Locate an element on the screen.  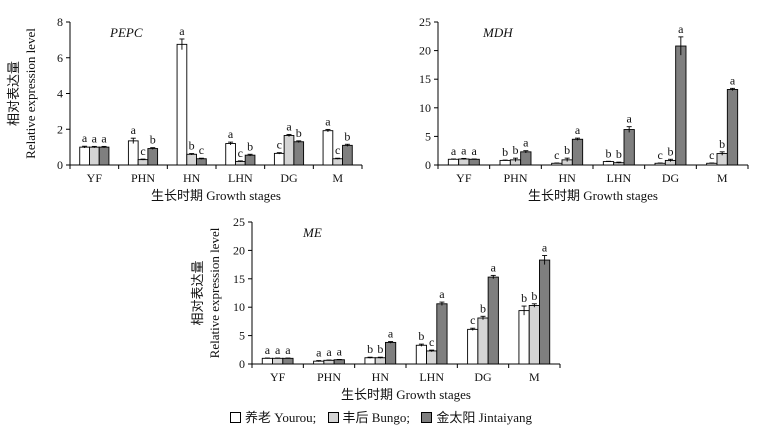
legend-label-jintaiyang: 金太阳 Jintaiyang is located at coordinates (484, 417).